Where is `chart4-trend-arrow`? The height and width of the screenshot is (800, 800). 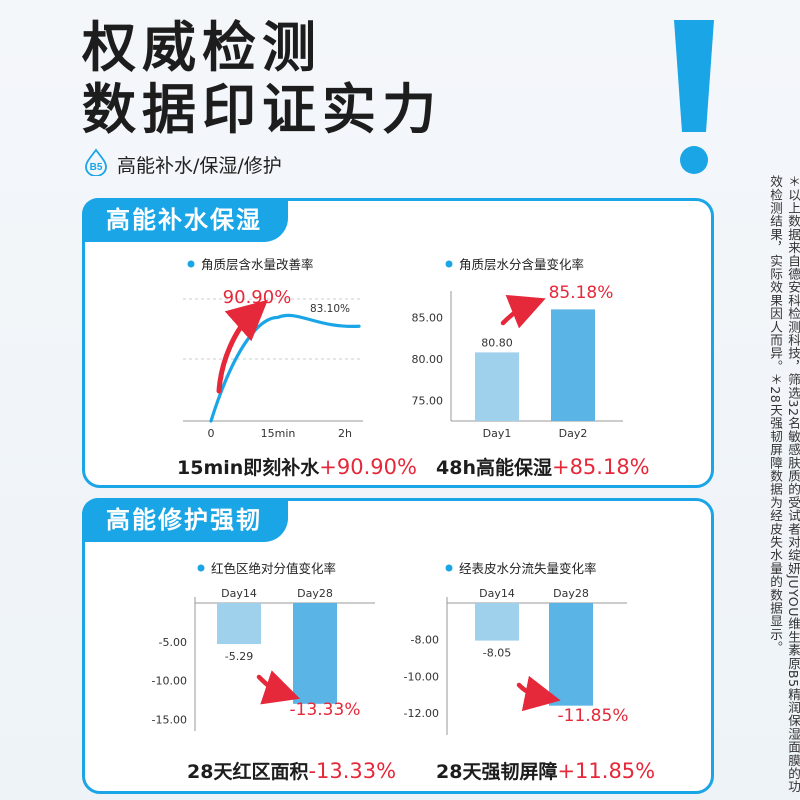 chart4-trend-arrow is located at coordinates (538, 693).